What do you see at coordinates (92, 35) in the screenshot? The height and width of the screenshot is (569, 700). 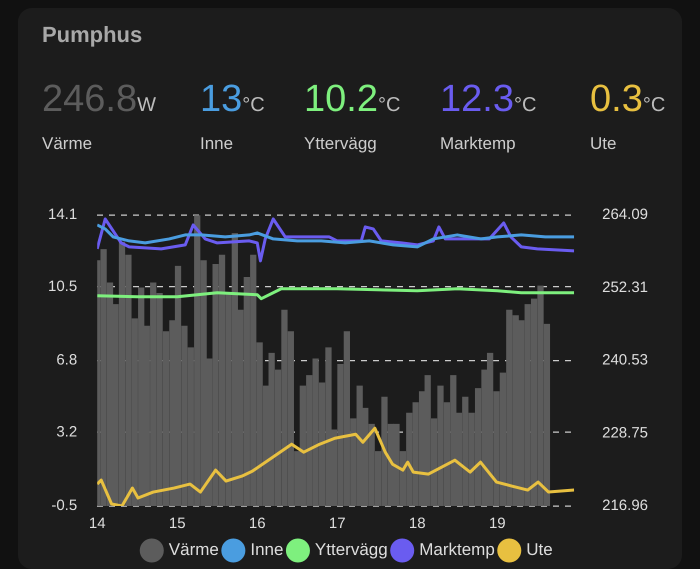 I see `chart-title: Pumphus` at bounding box center [92, 35].